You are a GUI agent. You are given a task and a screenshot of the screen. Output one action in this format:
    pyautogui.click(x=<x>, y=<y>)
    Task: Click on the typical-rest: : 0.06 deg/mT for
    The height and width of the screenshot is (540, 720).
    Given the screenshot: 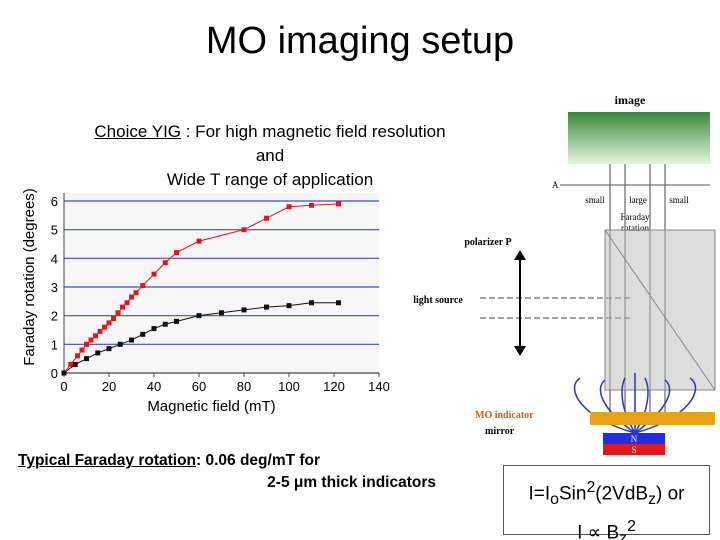 What is the action you would take?
    pyautogui.click(x=258, y=460)
    